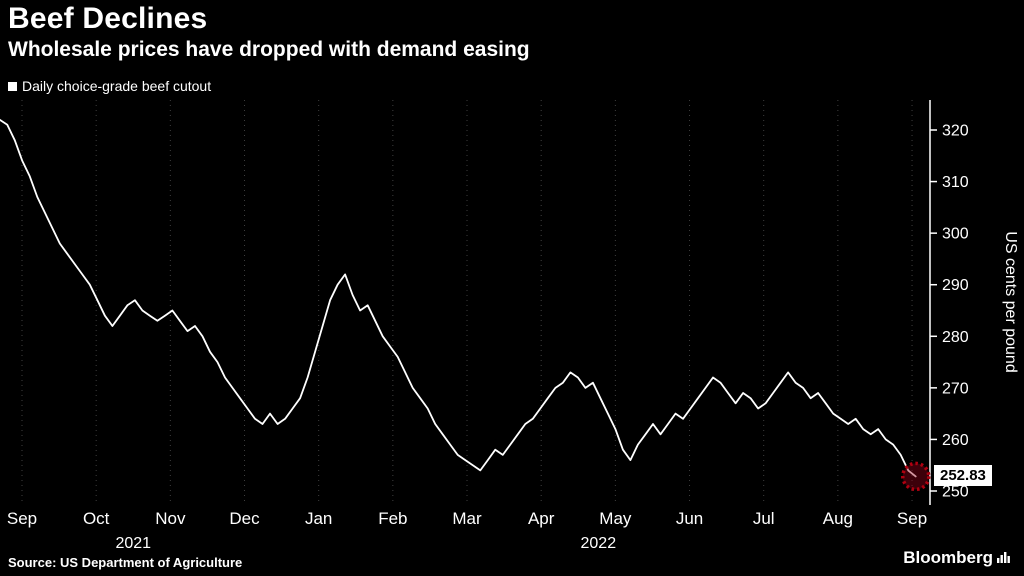 The image size is (1024, 576). Describe the element at coordinates (955, 440) in the screenshot. I see `y-tick-label: 260` at that location.